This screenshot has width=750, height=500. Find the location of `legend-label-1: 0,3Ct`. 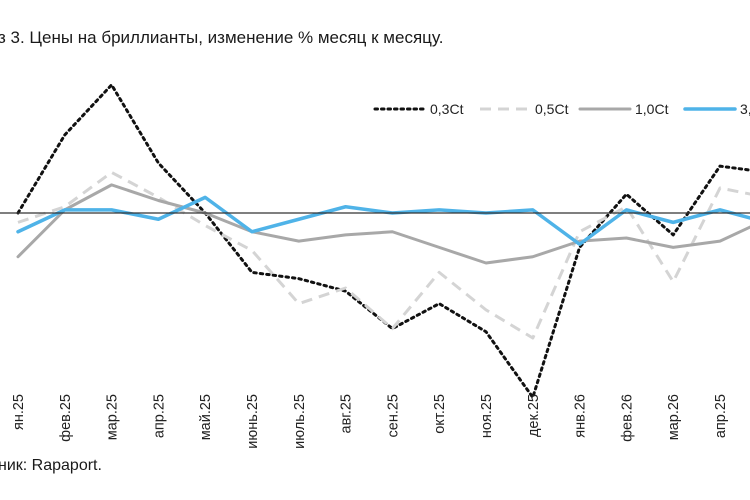

legend-label-1: 0,3Ct is located at coordinates (447, 109).